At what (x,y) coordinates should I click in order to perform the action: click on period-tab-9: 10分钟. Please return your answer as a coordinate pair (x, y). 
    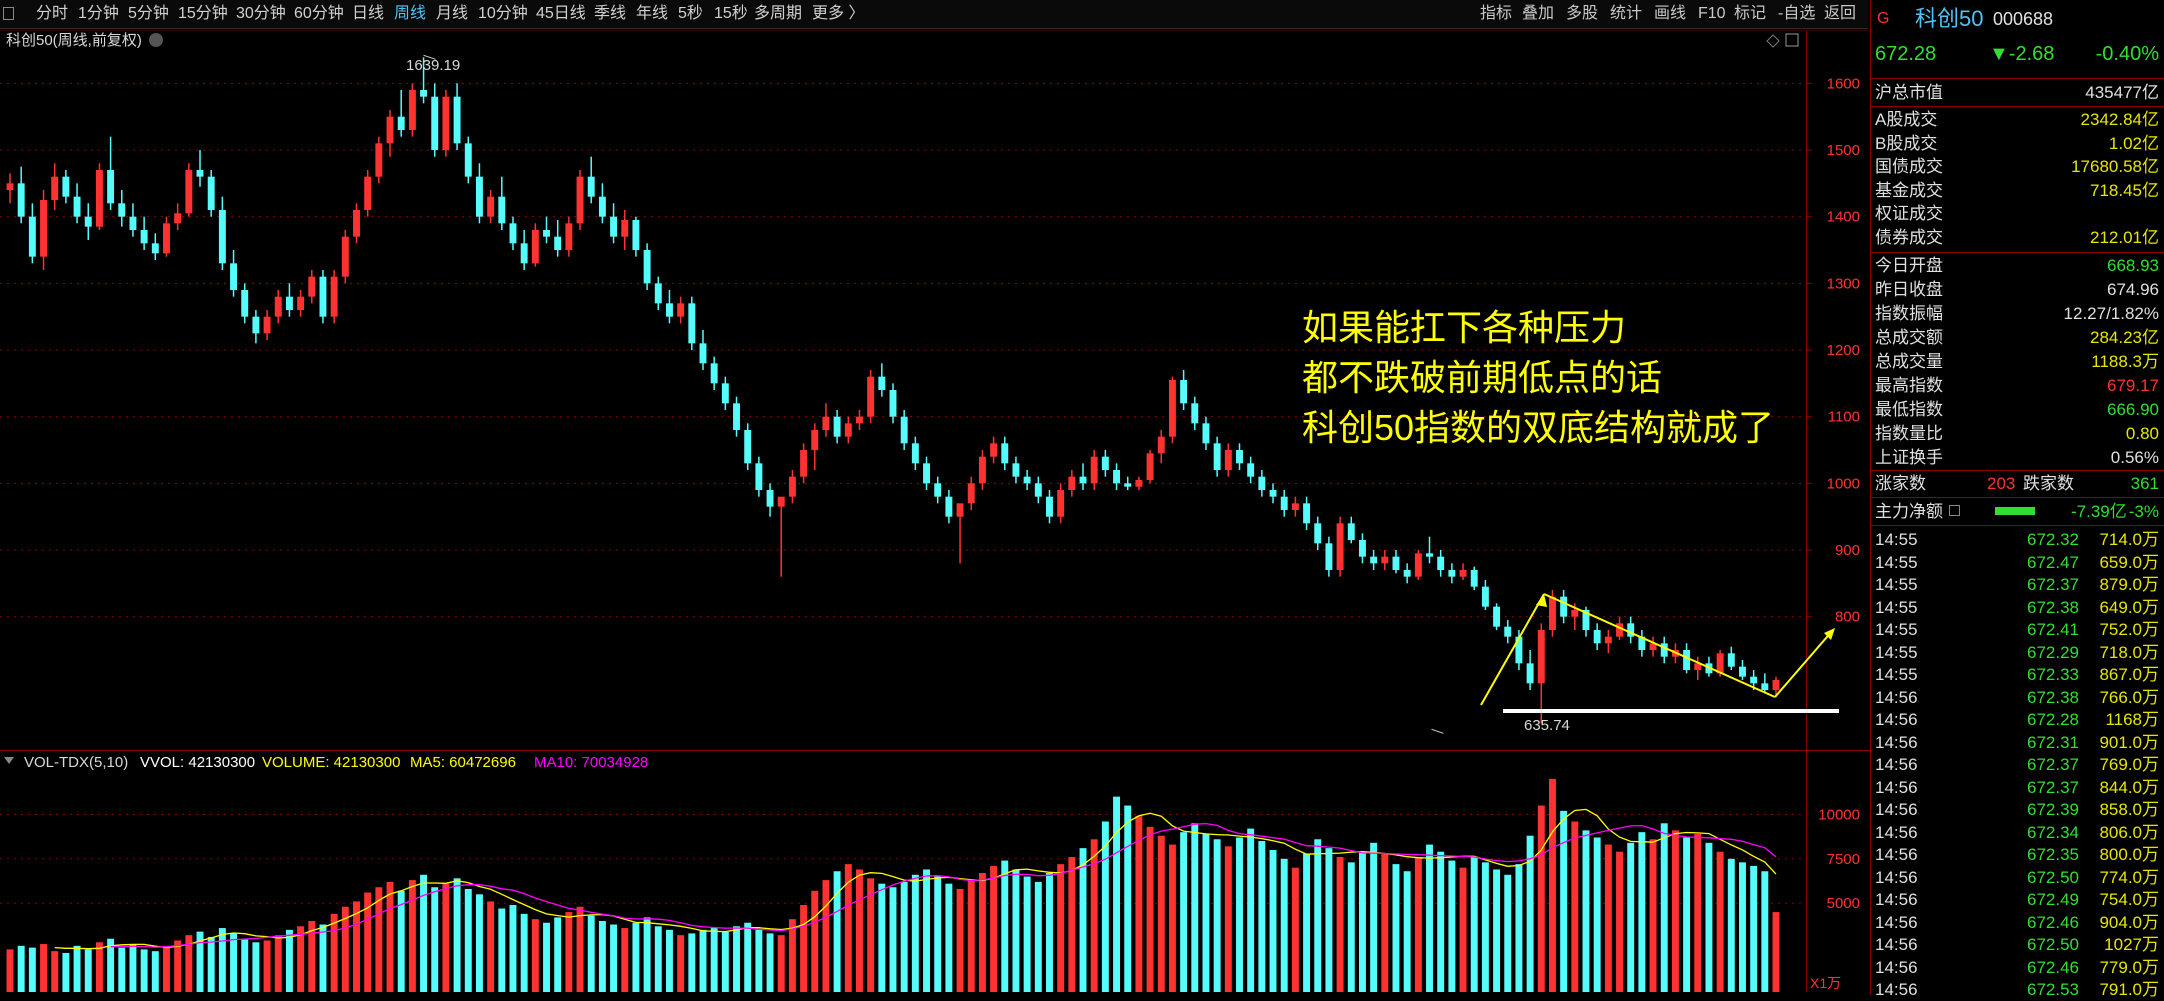
    Looking at the image, I should click on (503, 13).